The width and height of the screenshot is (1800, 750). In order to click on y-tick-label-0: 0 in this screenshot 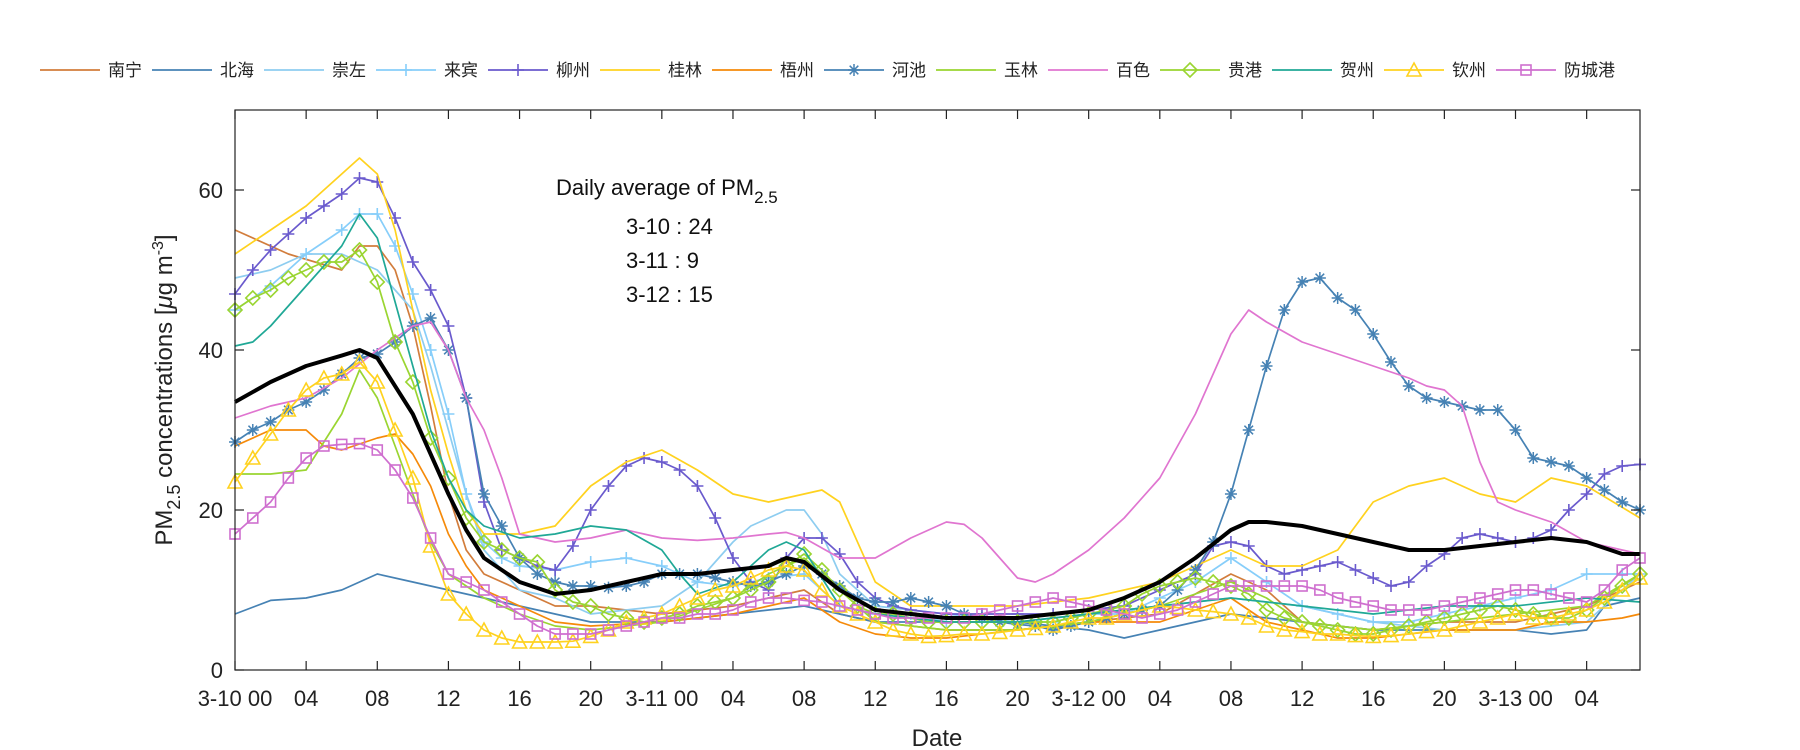, I will do `click(217, 670)`.